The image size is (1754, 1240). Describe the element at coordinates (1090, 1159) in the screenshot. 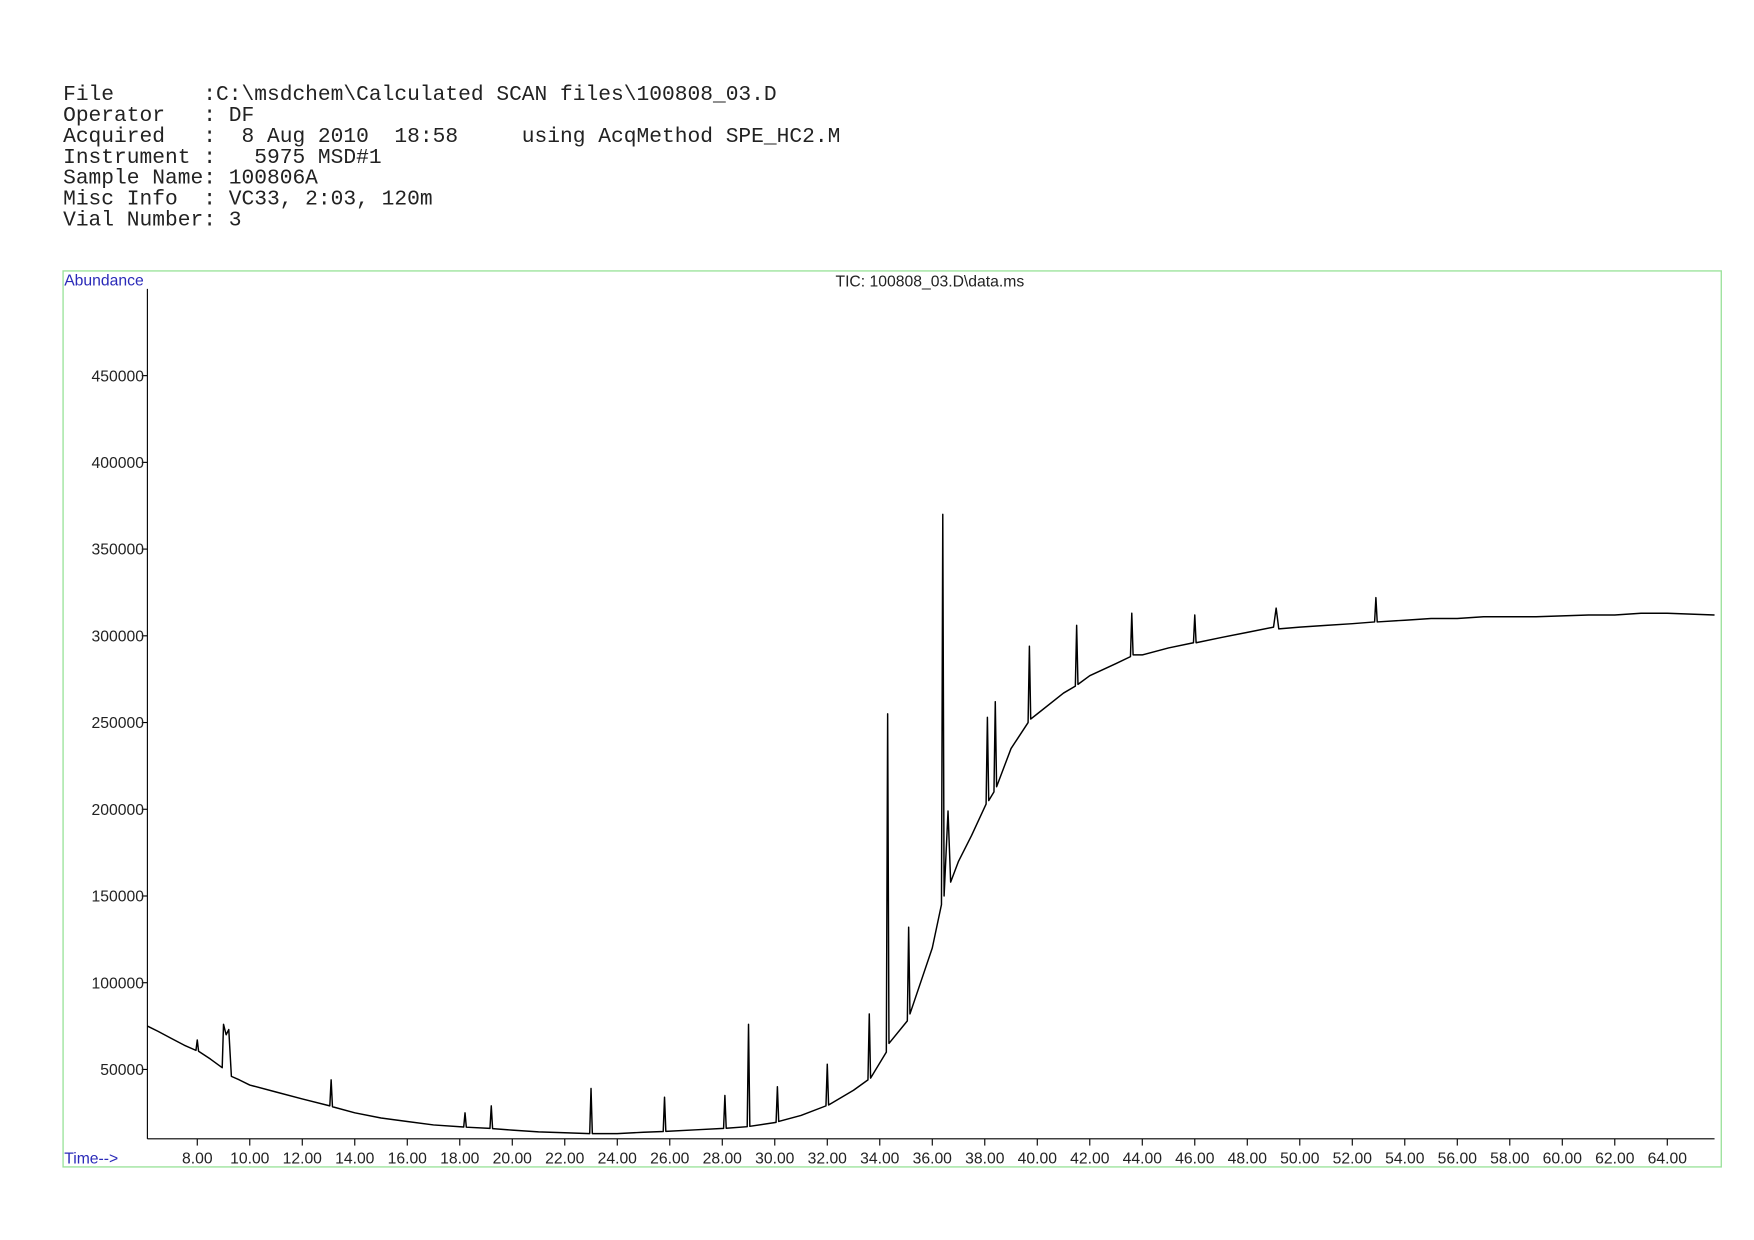

I see `x-tick-label: 42.00` at that location.